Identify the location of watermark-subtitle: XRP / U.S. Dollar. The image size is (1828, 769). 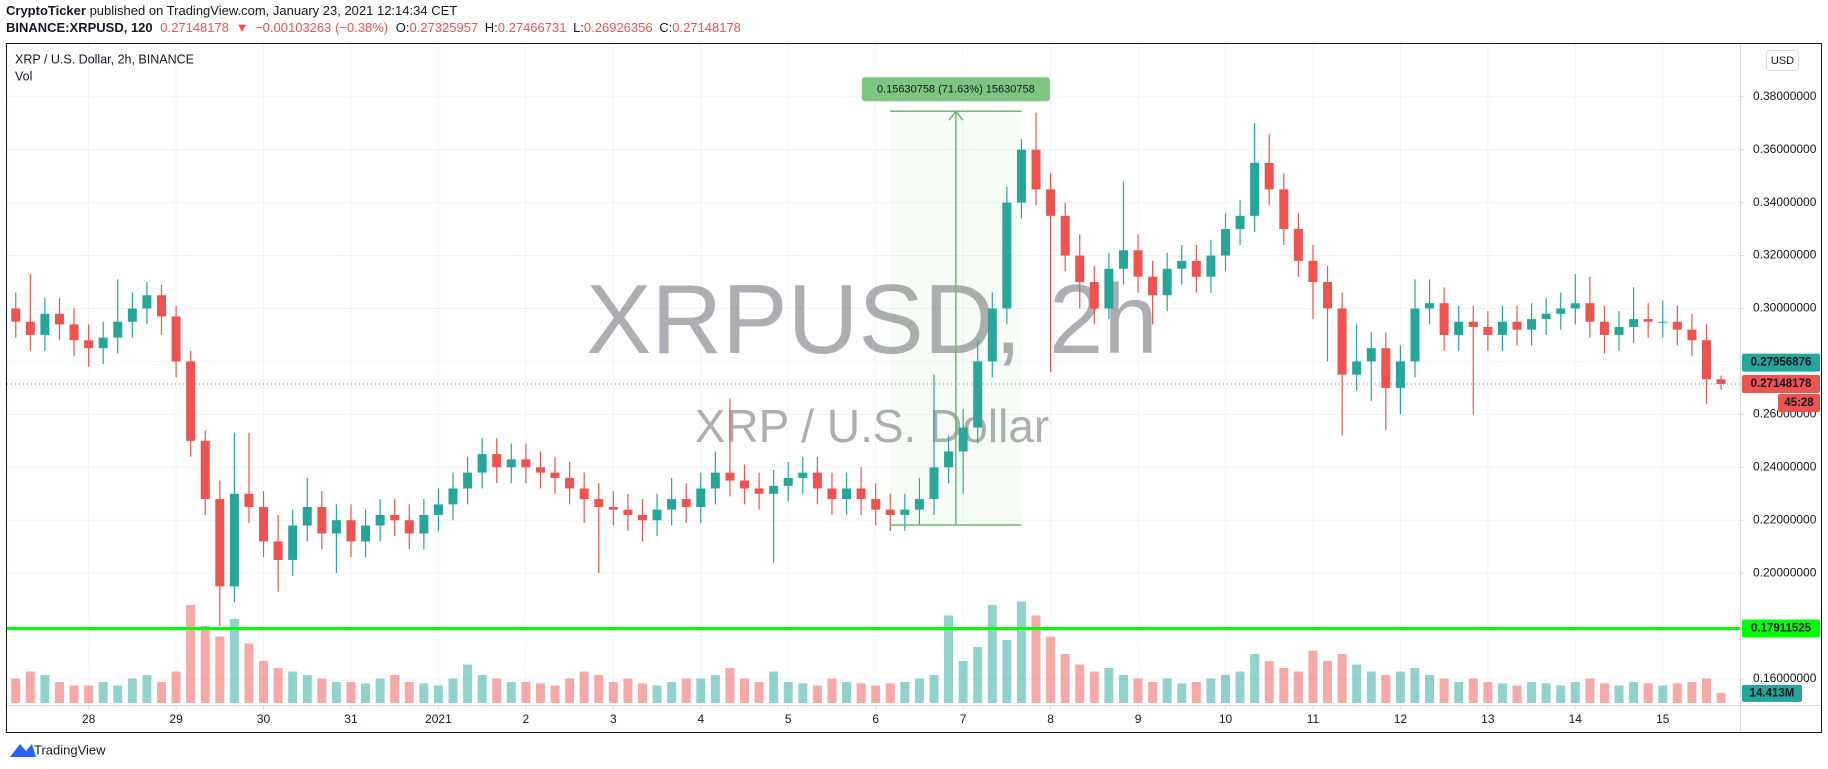
(872, 426).